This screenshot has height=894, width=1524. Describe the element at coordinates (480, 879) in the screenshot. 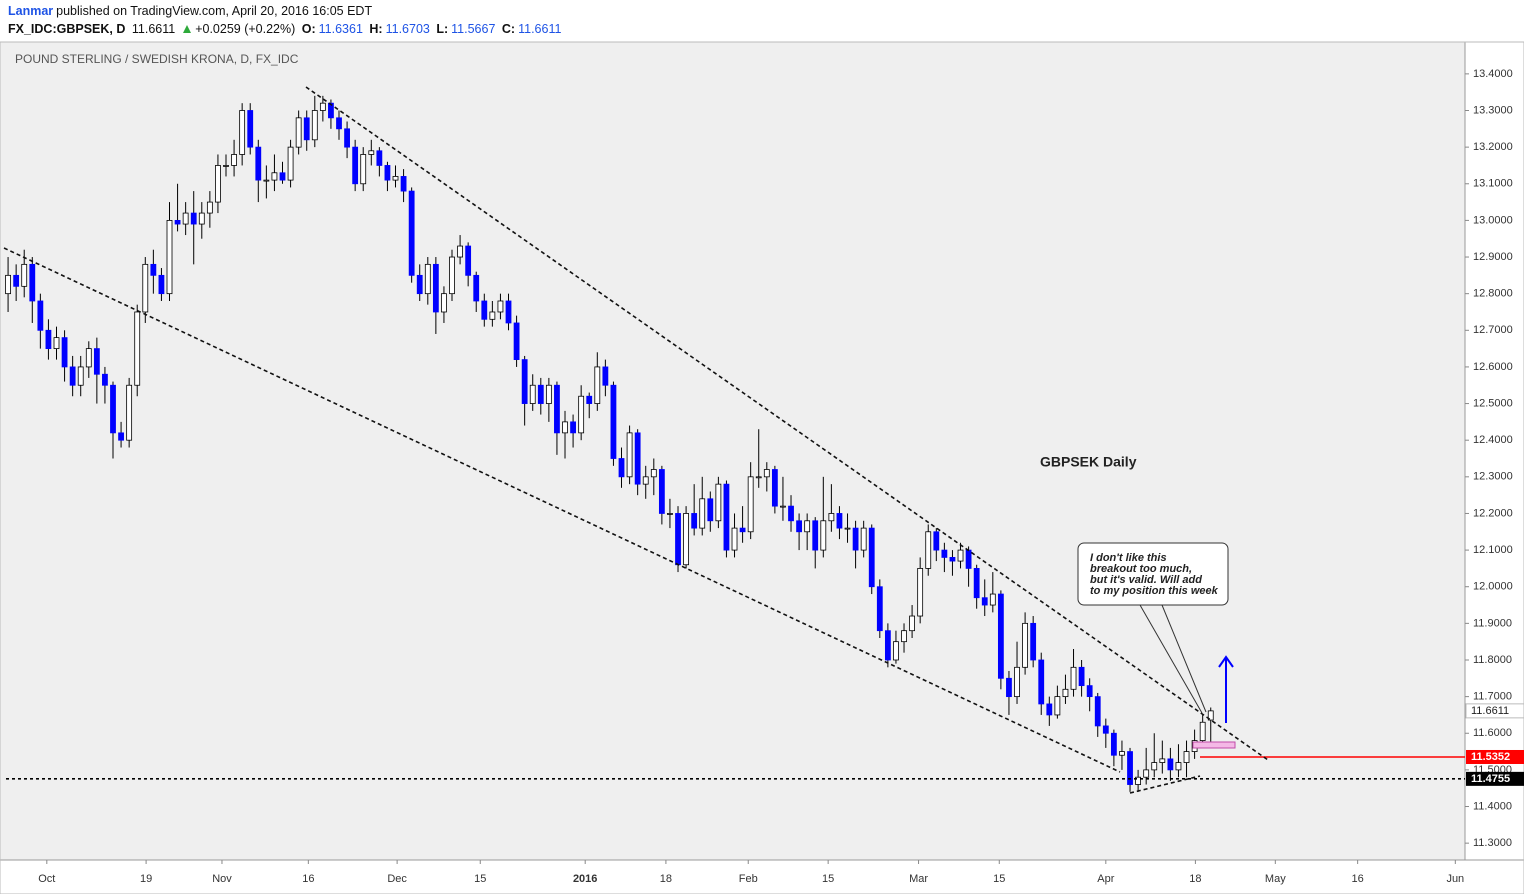

I see `x-tick-label: 15` at that location.